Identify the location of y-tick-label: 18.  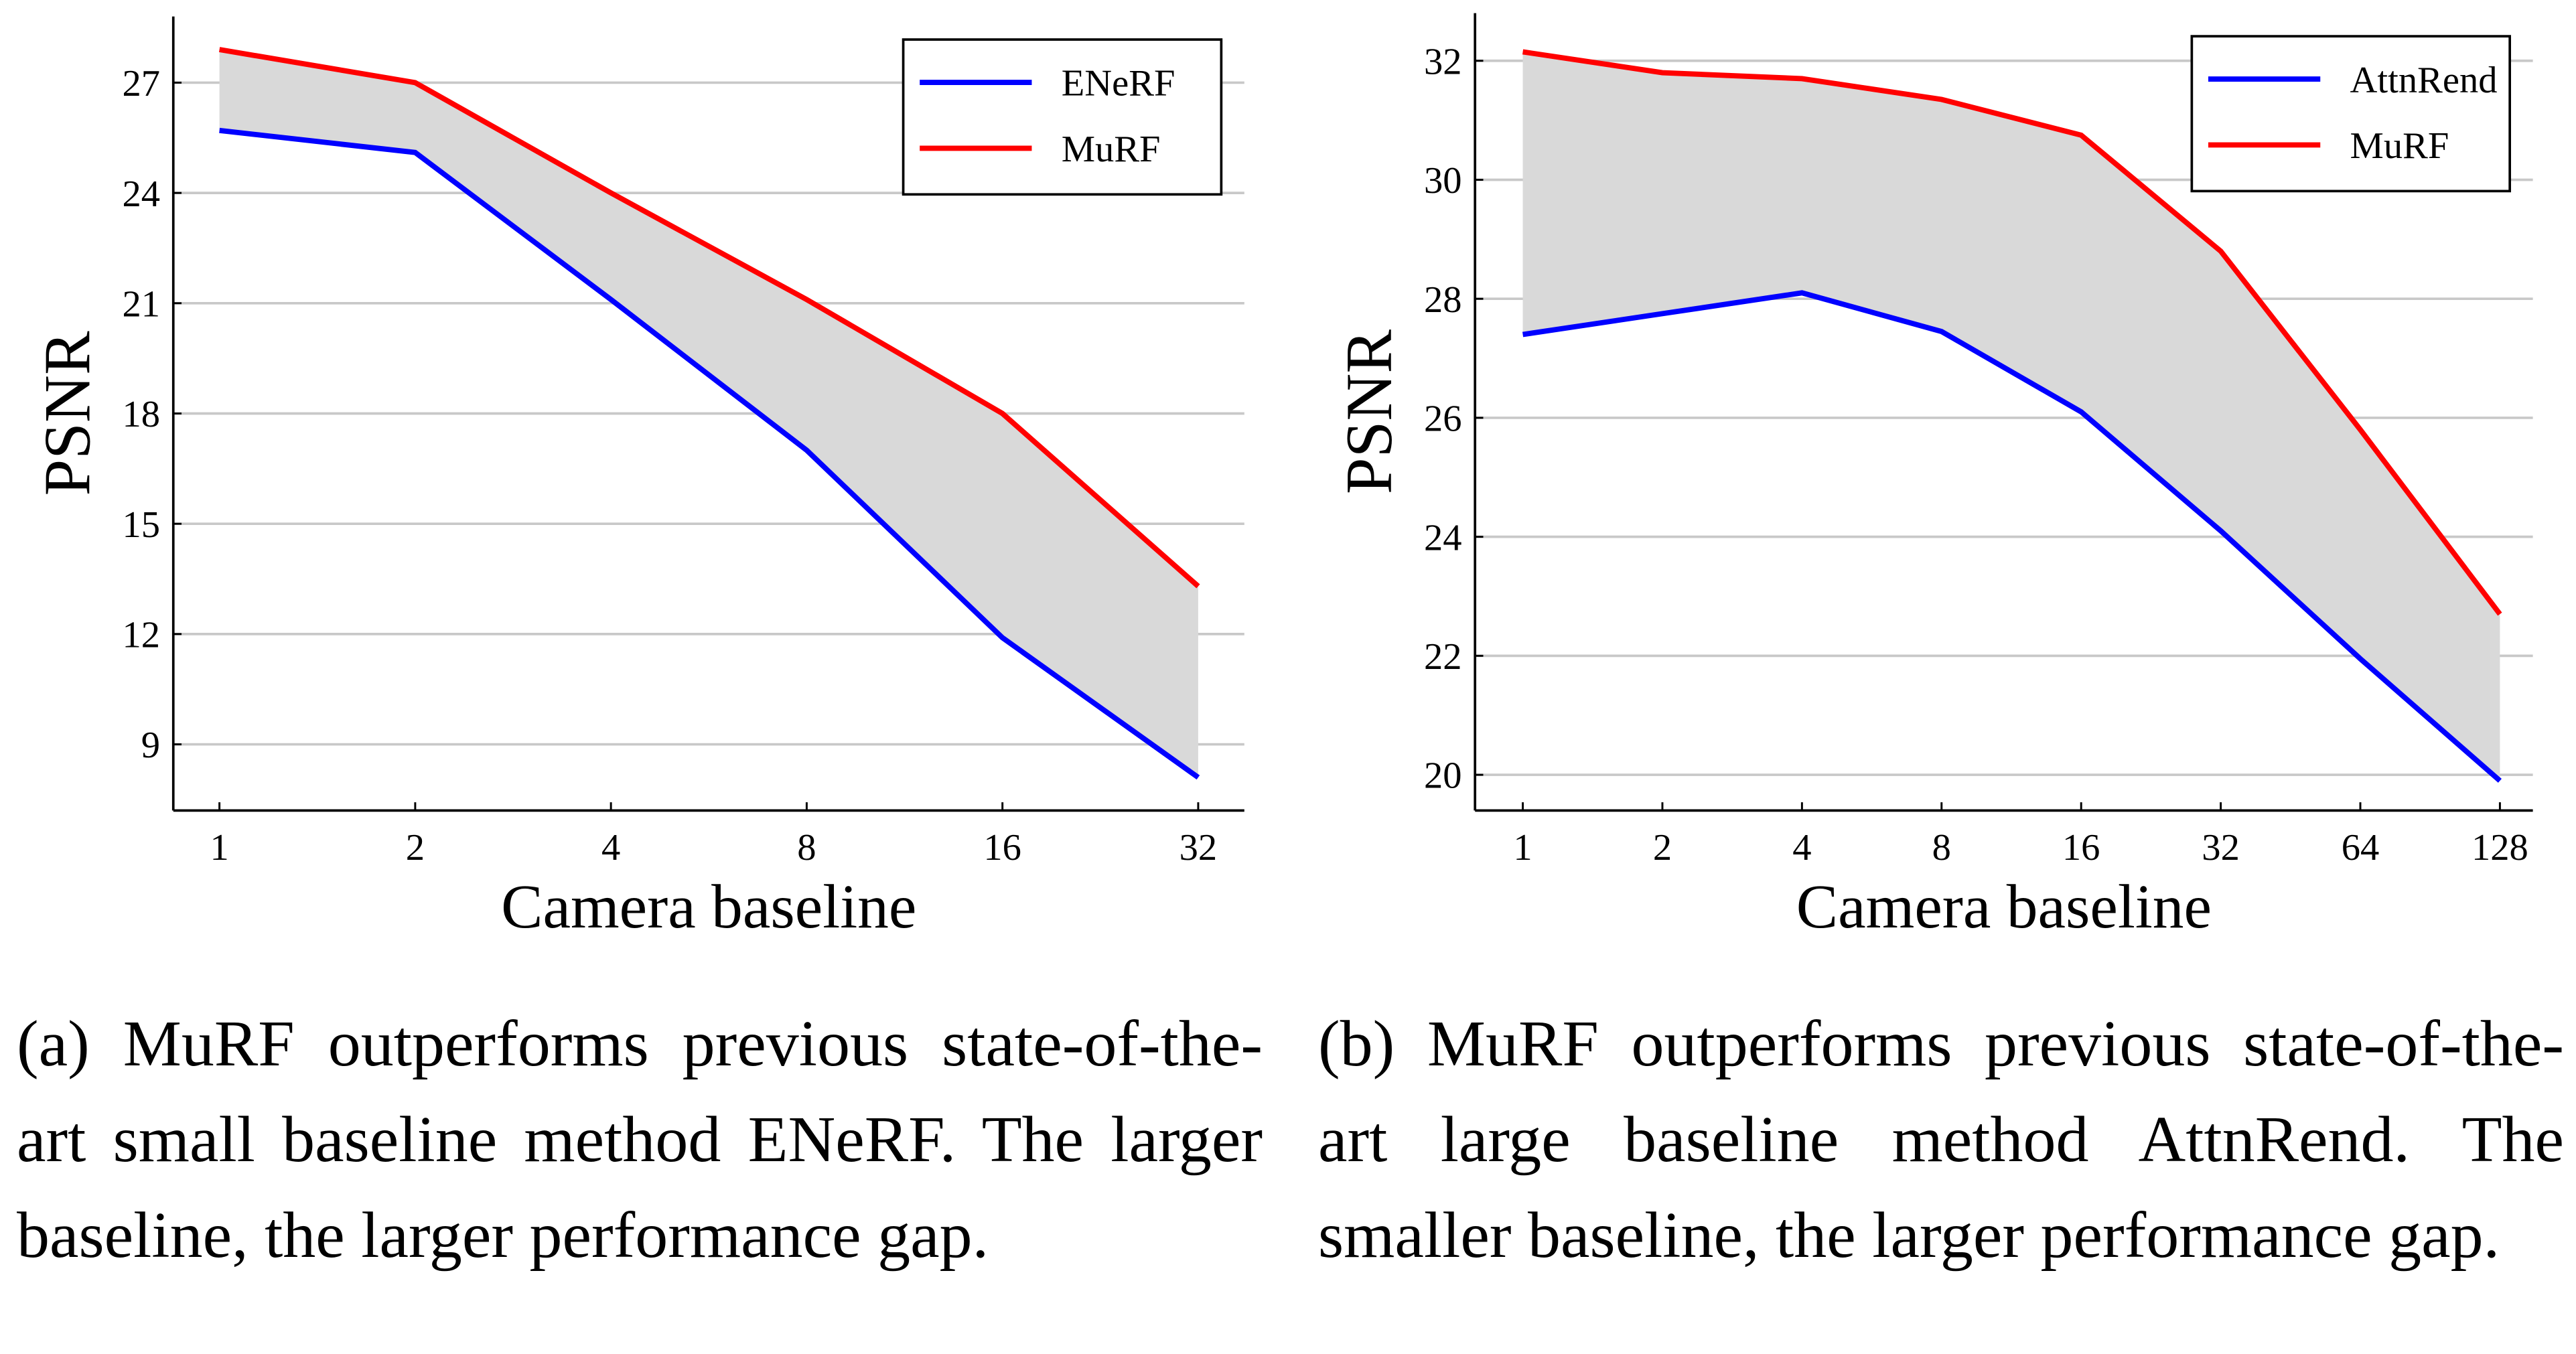
(141, 414).